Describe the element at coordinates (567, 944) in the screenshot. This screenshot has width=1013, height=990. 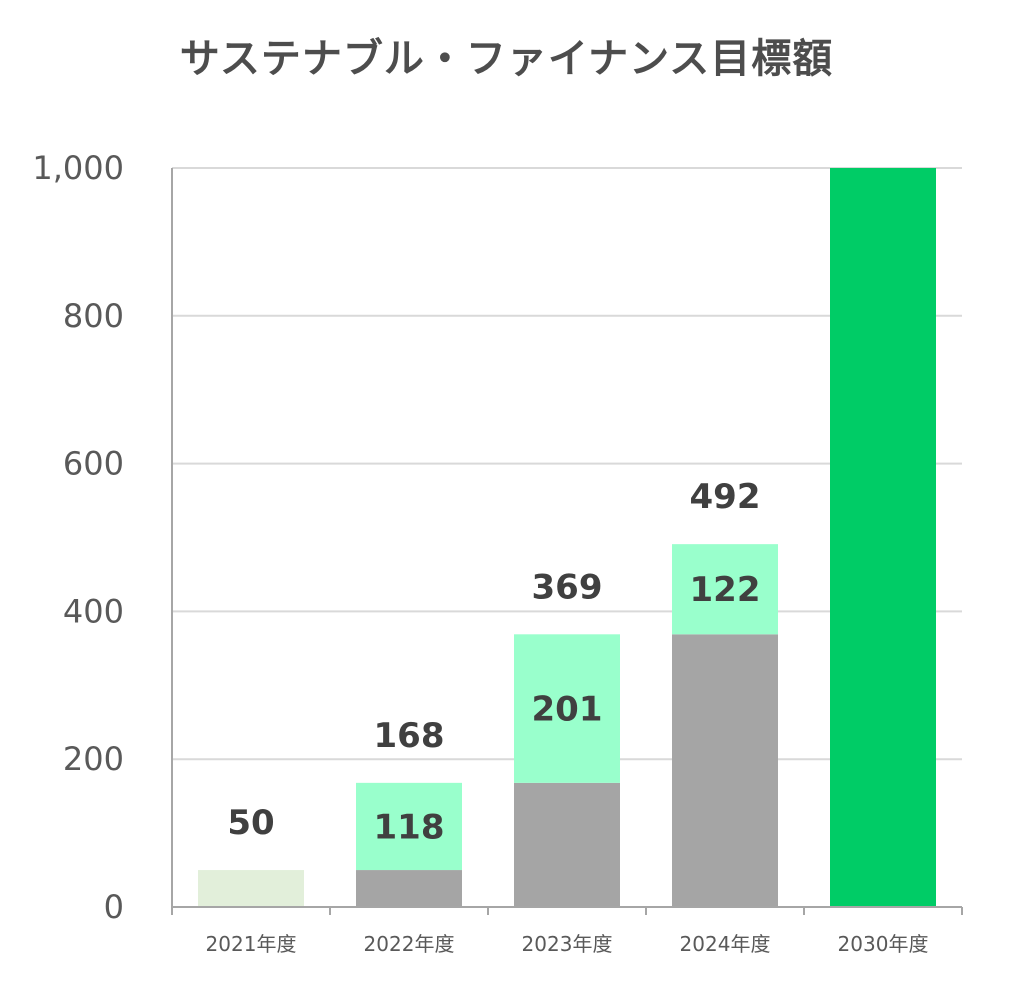
I see `x-tick-label: 2023年度` at that location.